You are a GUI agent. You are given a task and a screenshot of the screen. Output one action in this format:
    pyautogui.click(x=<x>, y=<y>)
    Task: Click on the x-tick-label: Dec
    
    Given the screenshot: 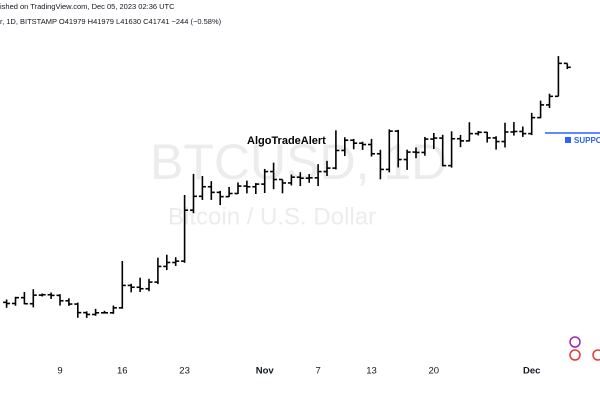 What is the action you would take?
    pyautogui.click(x=531, y=371)
    